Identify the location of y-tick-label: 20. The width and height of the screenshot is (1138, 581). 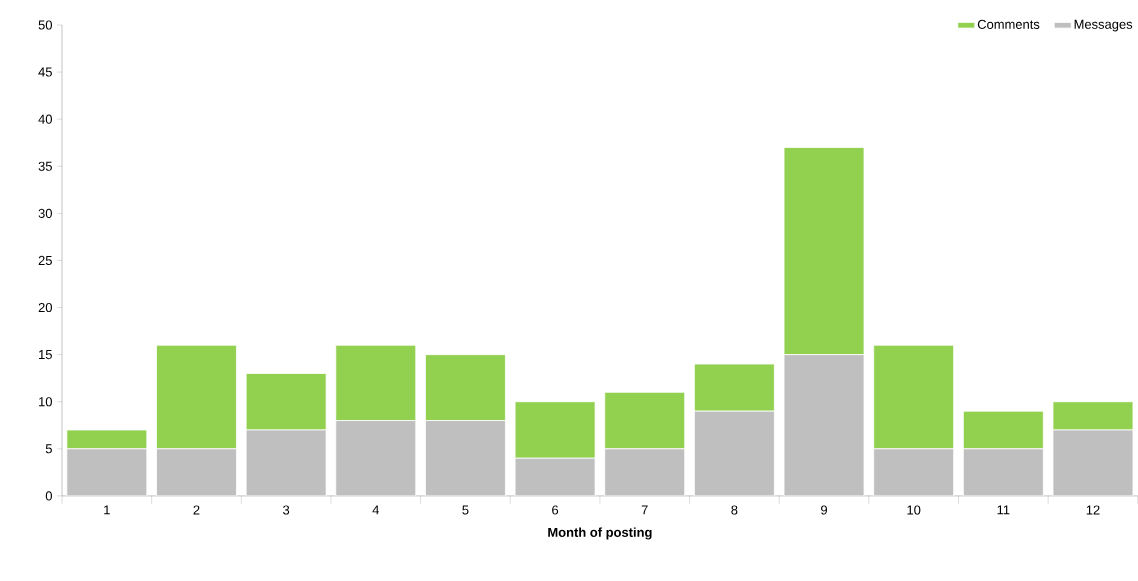
(45, 308).